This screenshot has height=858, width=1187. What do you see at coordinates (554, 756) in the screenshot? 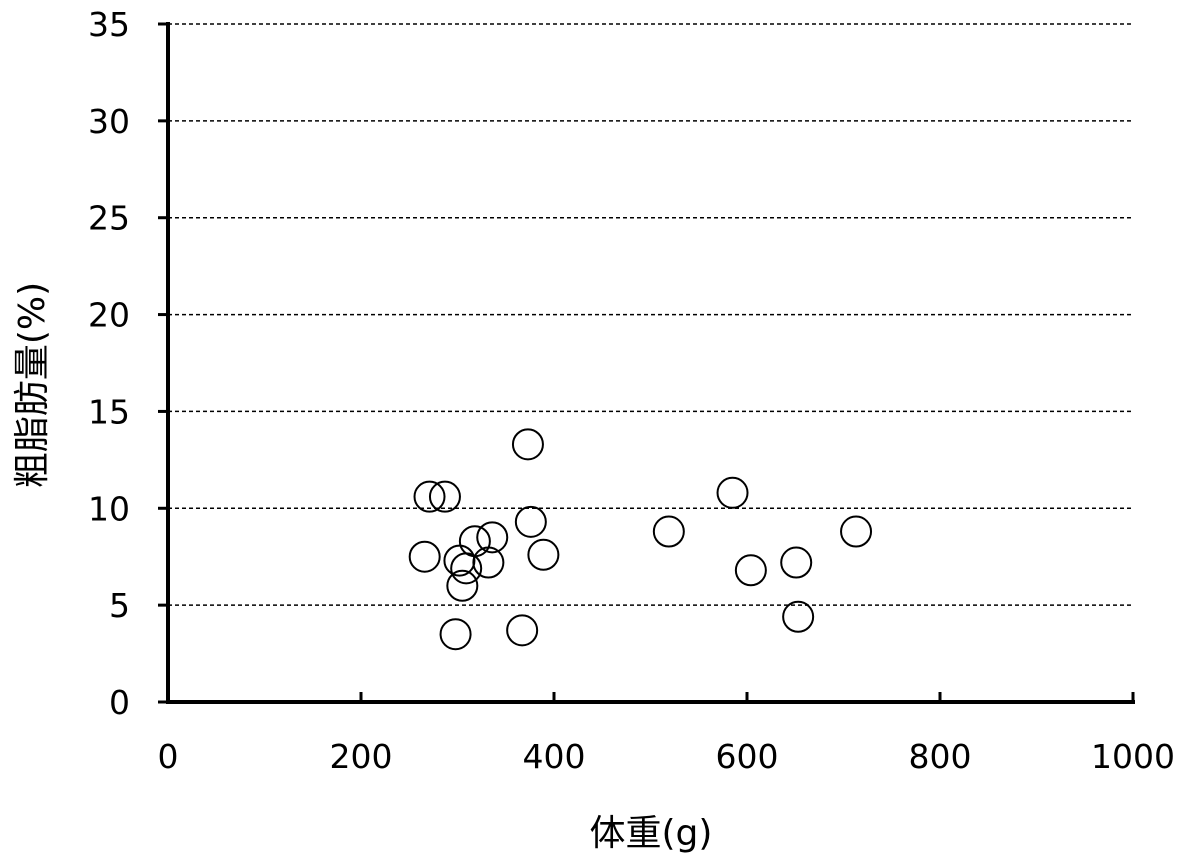
I see `x-tick-label-400: 400` at bounding box center [554, 756].